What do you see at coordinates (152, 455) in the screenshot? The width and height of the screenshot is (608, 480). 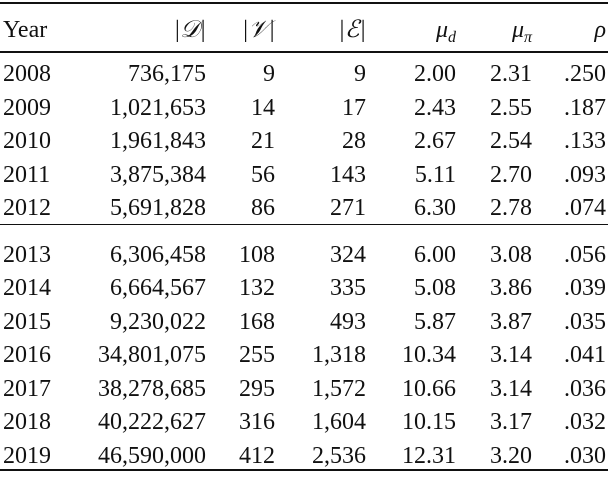 I see `value-cell: 46,590,000` at bounding box center [152, 455].